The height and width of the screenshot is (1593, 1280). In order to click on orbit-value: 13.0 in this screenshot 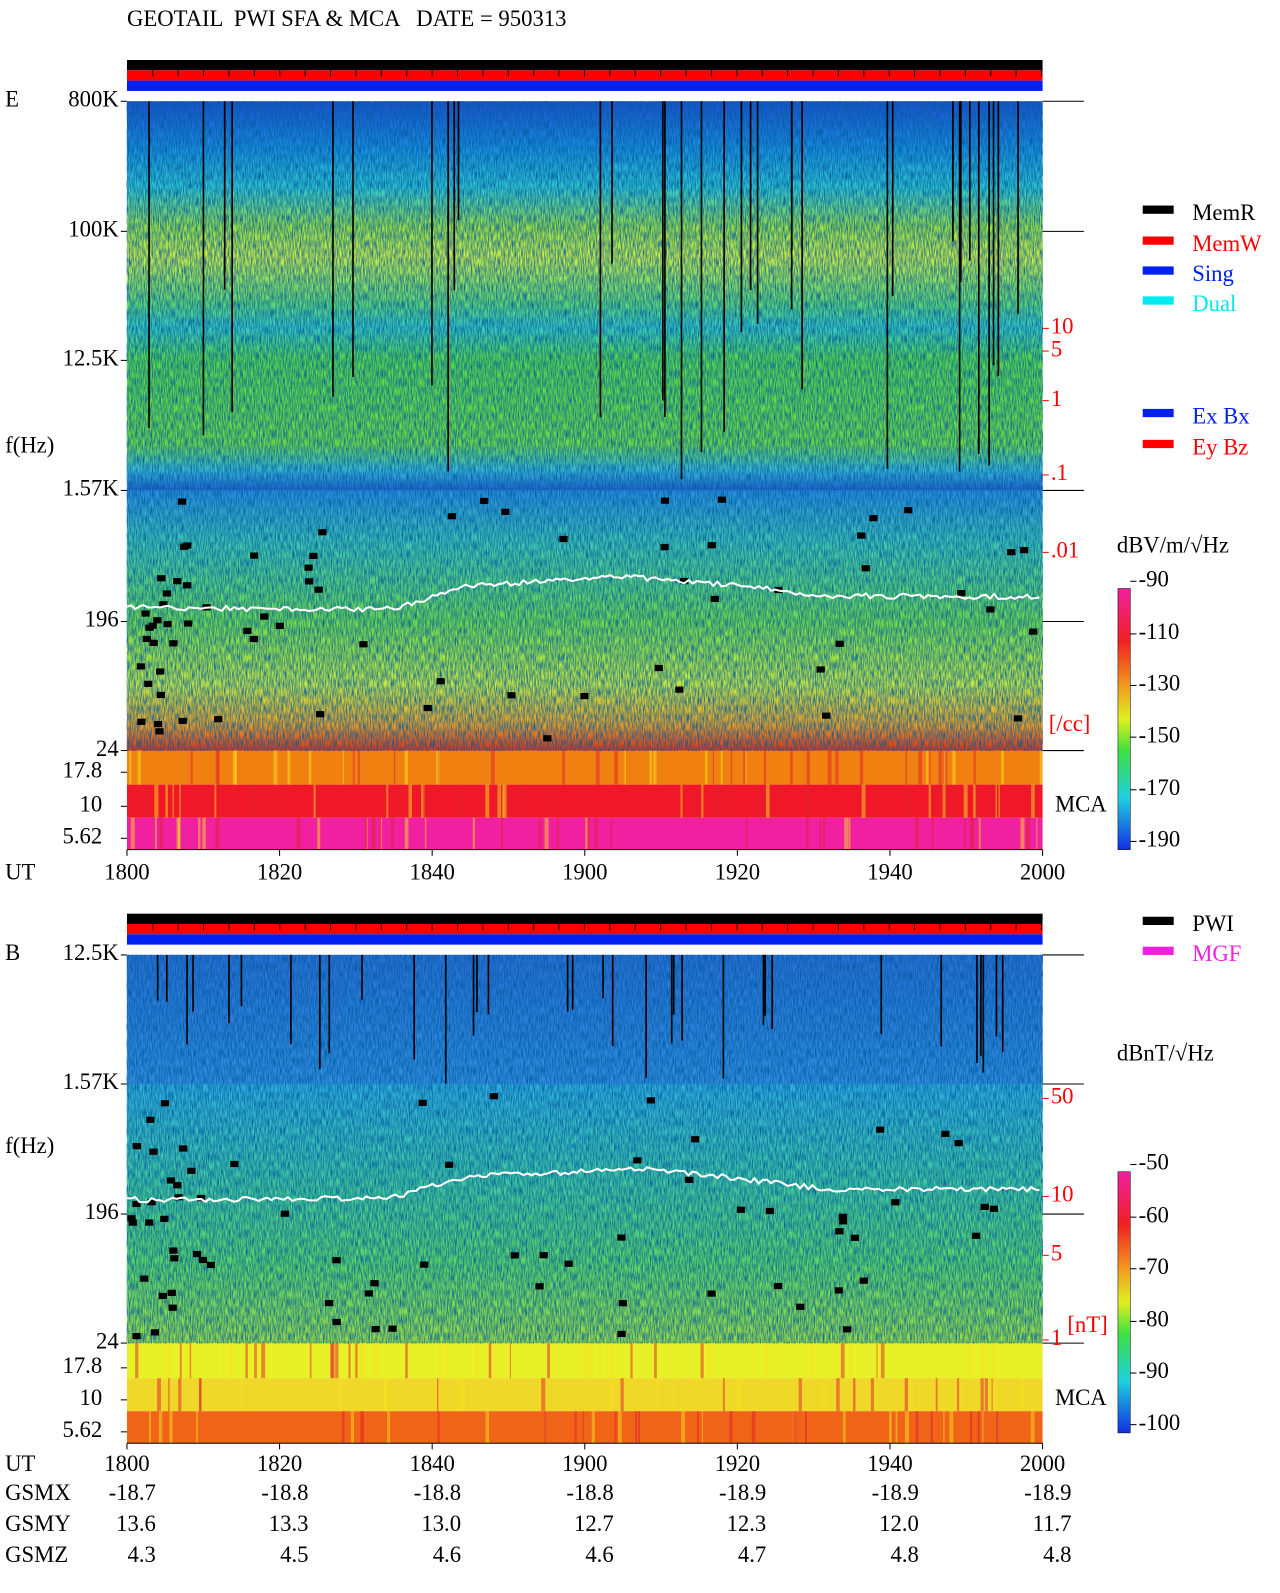, I will do `click(441, 1523)`.